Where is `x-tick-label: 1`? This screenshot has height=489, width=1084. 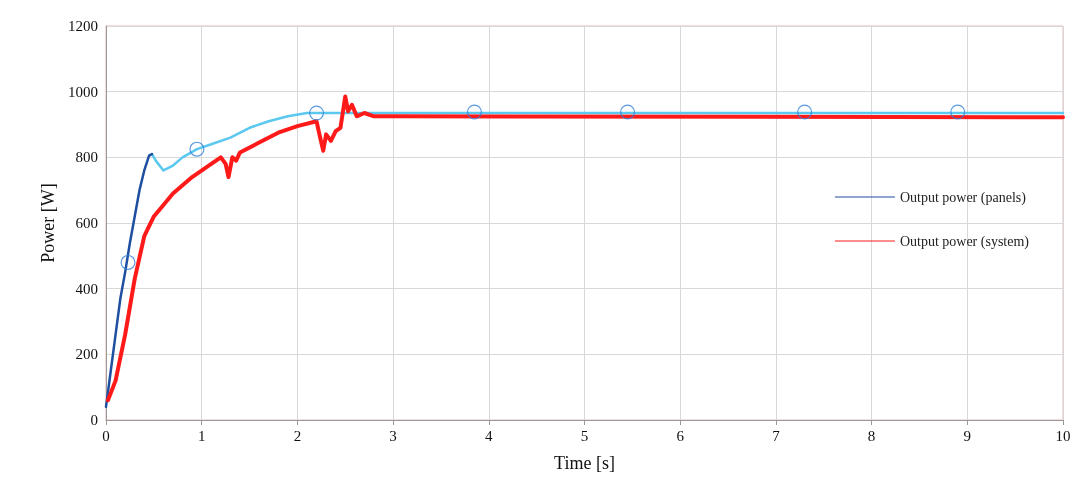 x-tick-label: 1 is located at coordinates (201, 435).